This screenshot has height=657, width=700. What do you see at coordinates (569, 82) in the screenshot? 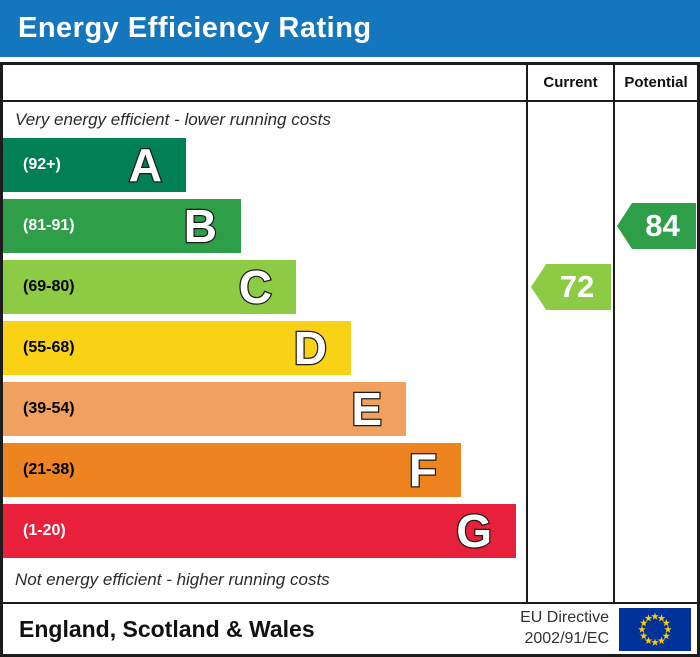
I see `column-header-current: Current` at bounding box center [569, 82].